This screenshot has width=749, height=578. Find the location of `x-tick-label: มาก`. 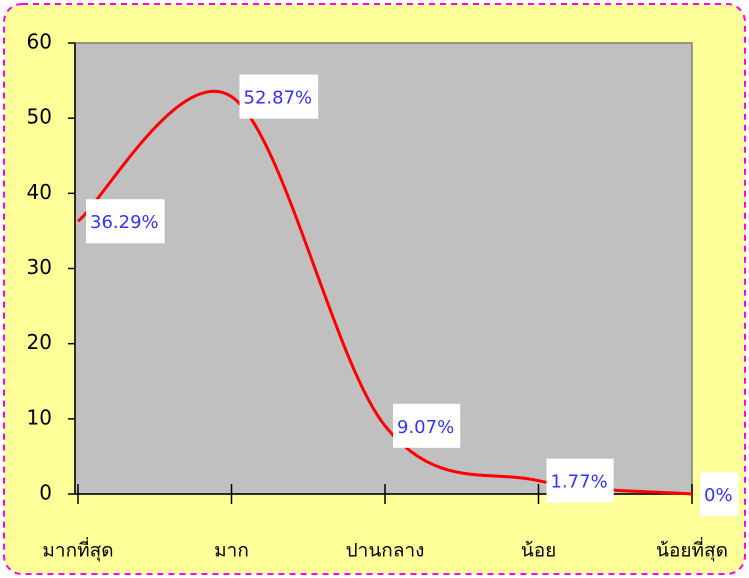

x-tick-label: มาก is located at coordinates (231, 551).